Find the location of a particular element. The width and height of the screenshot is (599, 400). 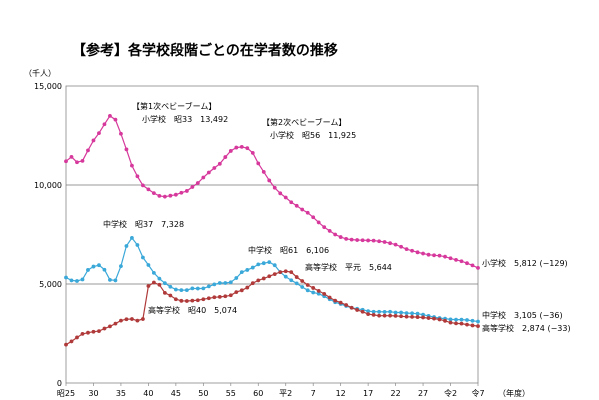

x-tick-label: 12 is located at coordinates (341, 393).